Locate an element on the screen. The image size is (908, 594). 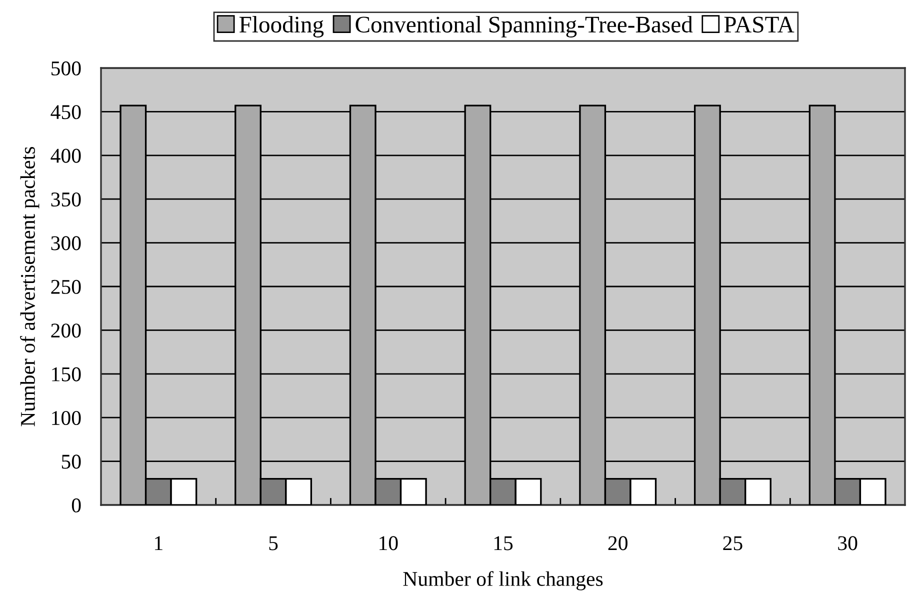
legend-label: PASTA is located at coordinates (759, 24).